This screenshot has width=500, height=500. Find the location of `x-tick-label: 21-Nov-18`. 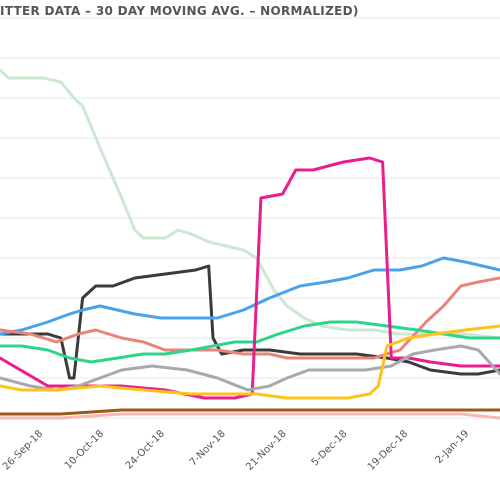

x-tick-label: 21-Nov-18 is located at coordinates (266, 450).